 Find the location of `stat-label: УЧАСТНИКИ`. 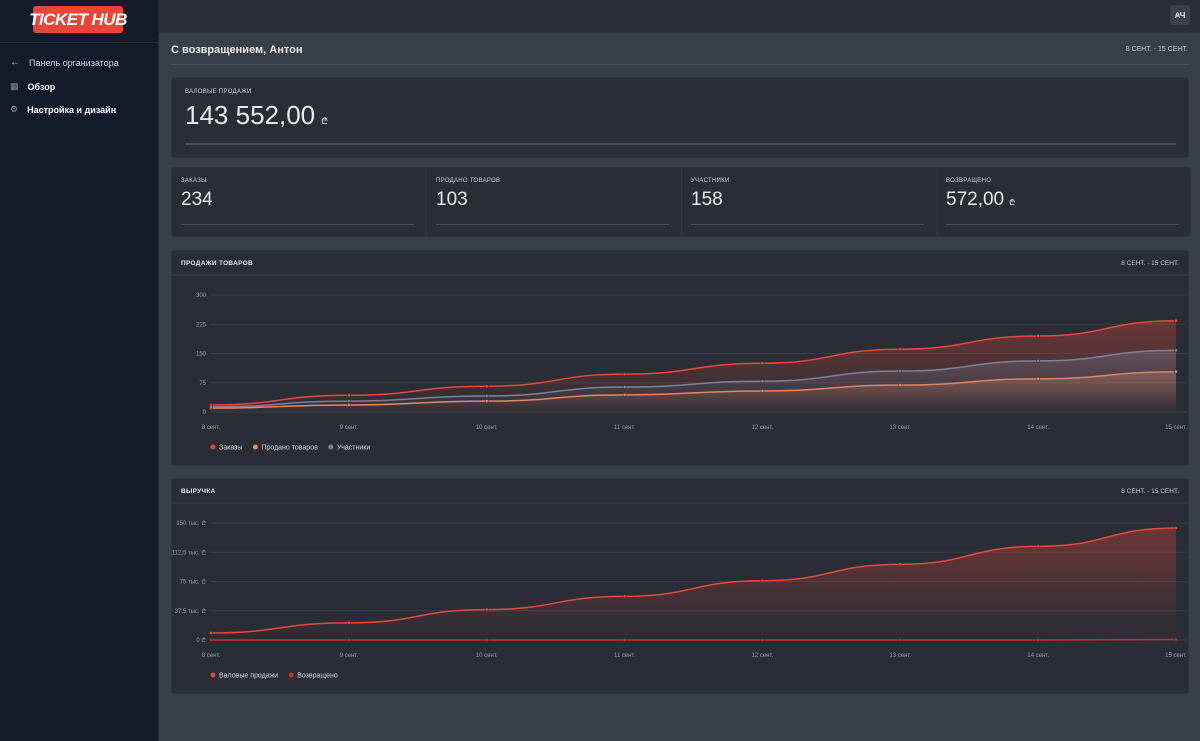

stat-label: УЧАСТНИКИ is located at coordinates (710, 181).